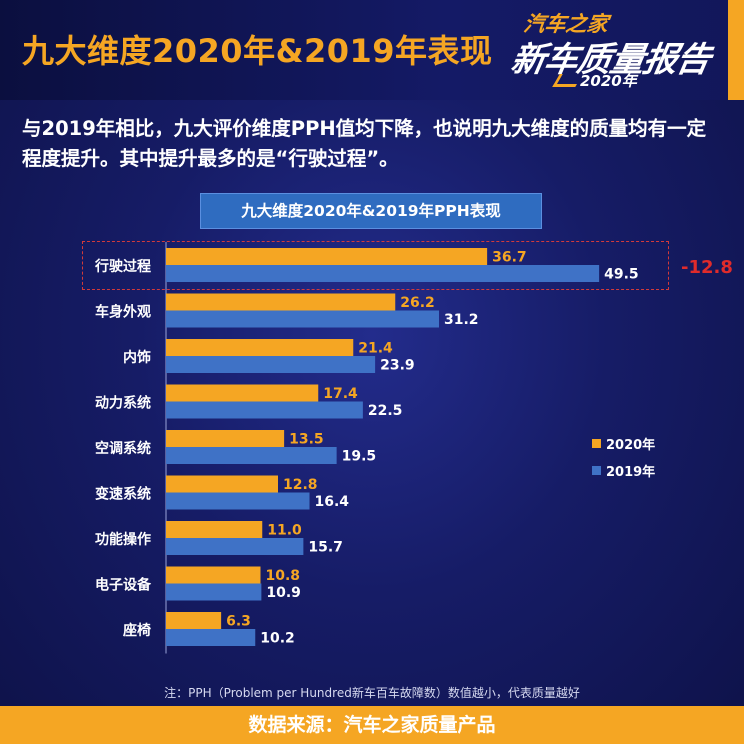 Image resolution: width=744 pixels, height=744 pixels. What do you see at coordinates (707, 267) in the screenshot?
I see `change-annotation: -12.8` at bounding box center [707, 267].